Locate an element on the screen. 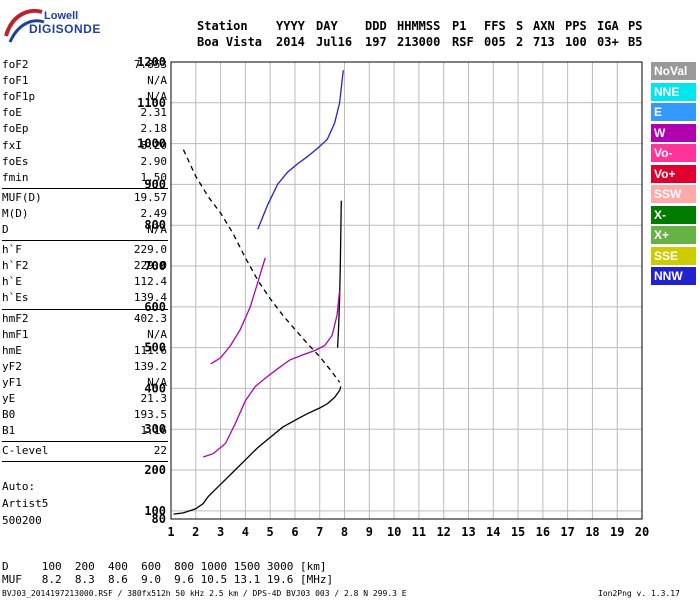 Image resolution: width=700 pixels, height=600 pixels. hdr-axn: AXN is located at coordinates (544, 26).